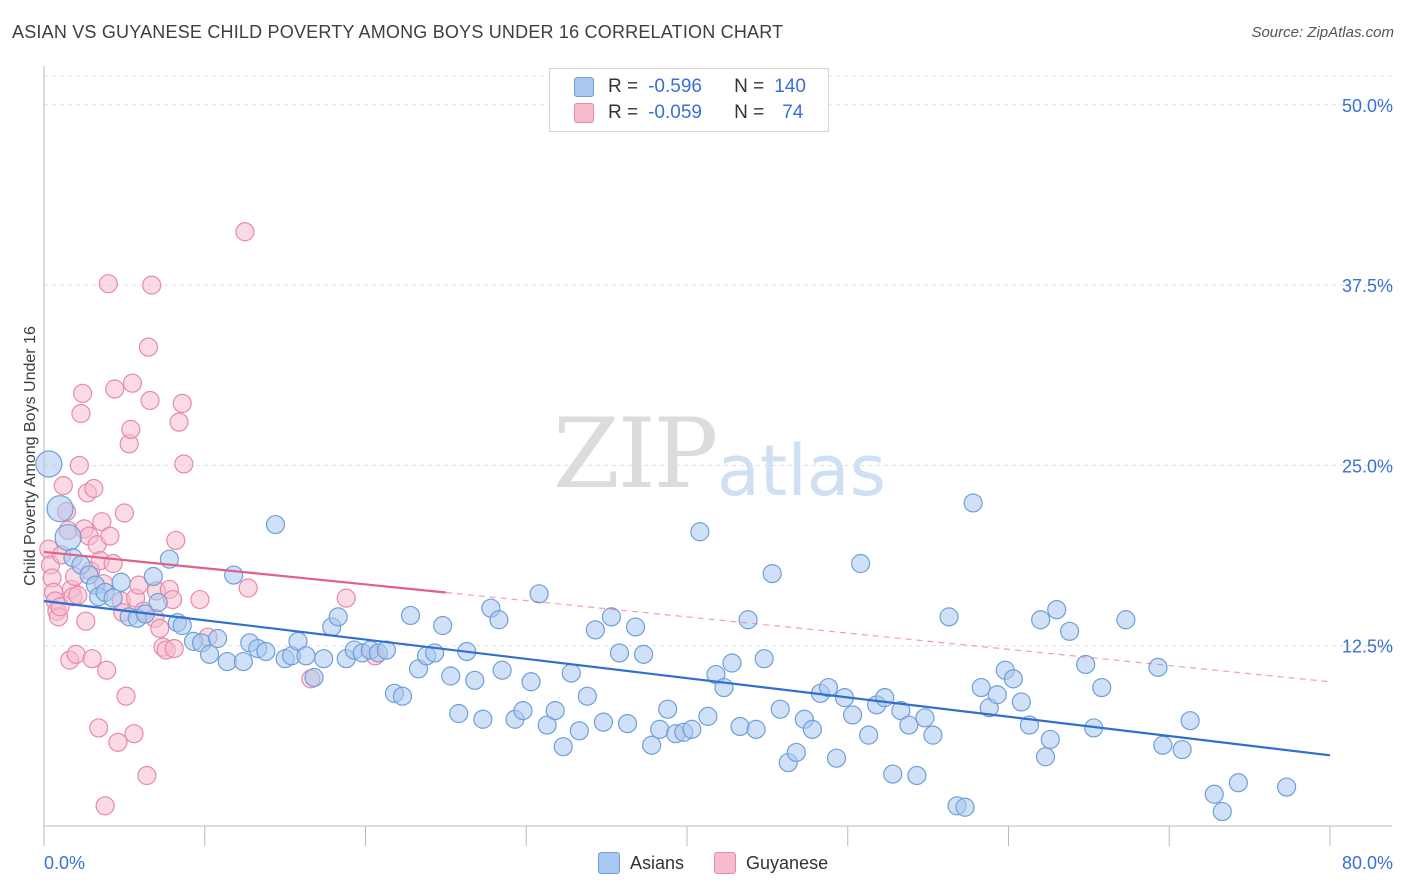 The width and height of the screenshot is (1406, 892). What do you see at coordinates (1367, 466) in the screenshot?
I see `y-tick-label: 25.0%` at bounding box center [1367, 466].